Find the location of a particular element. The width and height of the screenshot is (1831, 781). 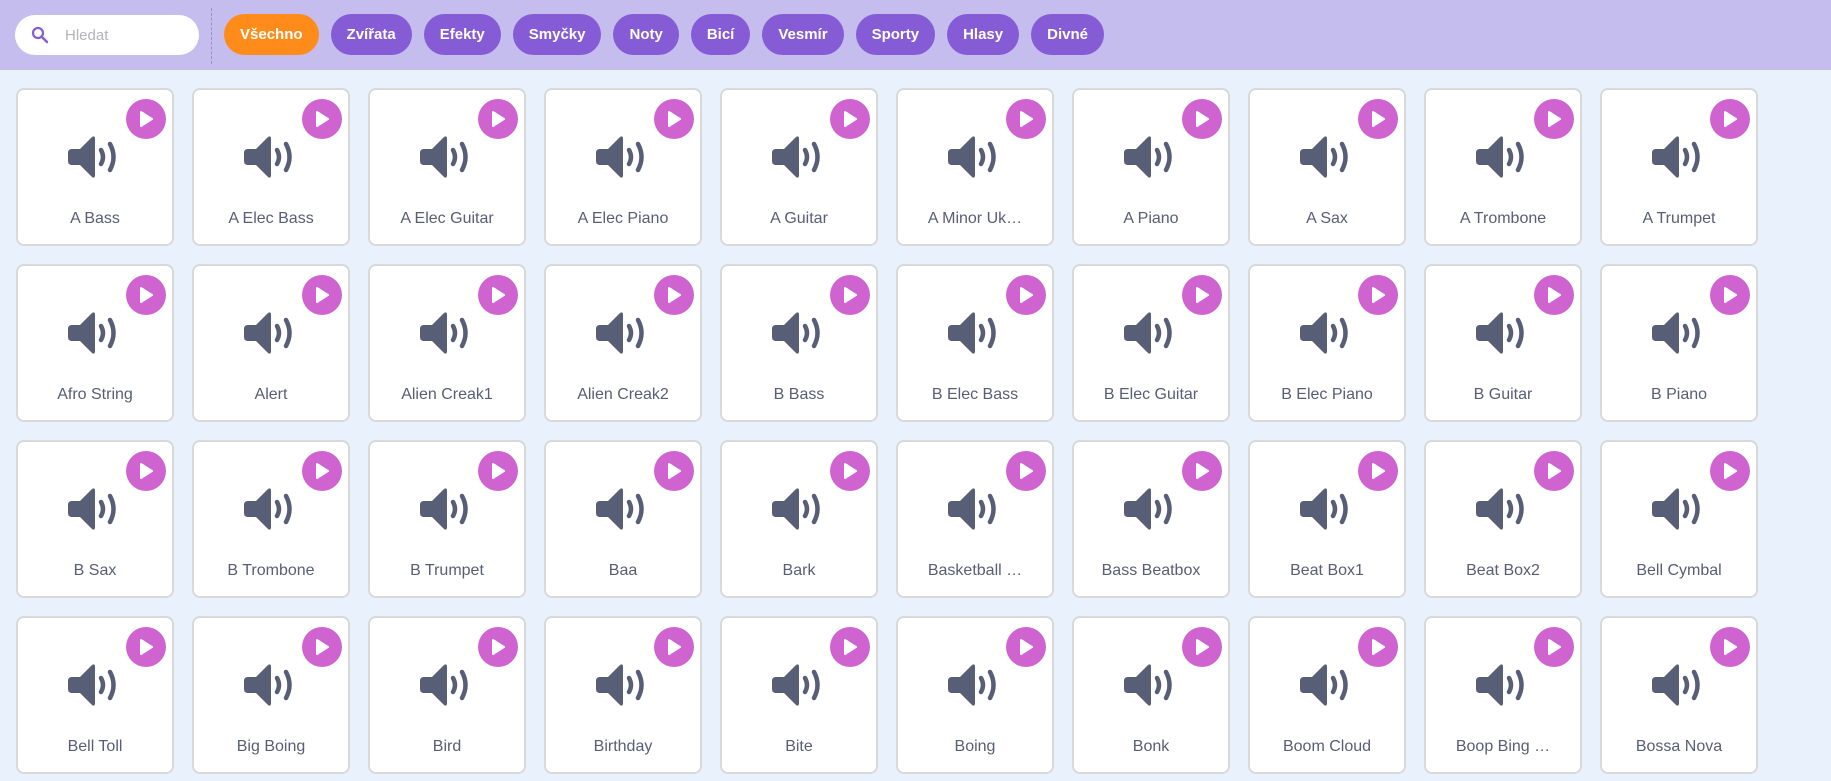

sound-card: Baa is located at coordinates (623, 519).